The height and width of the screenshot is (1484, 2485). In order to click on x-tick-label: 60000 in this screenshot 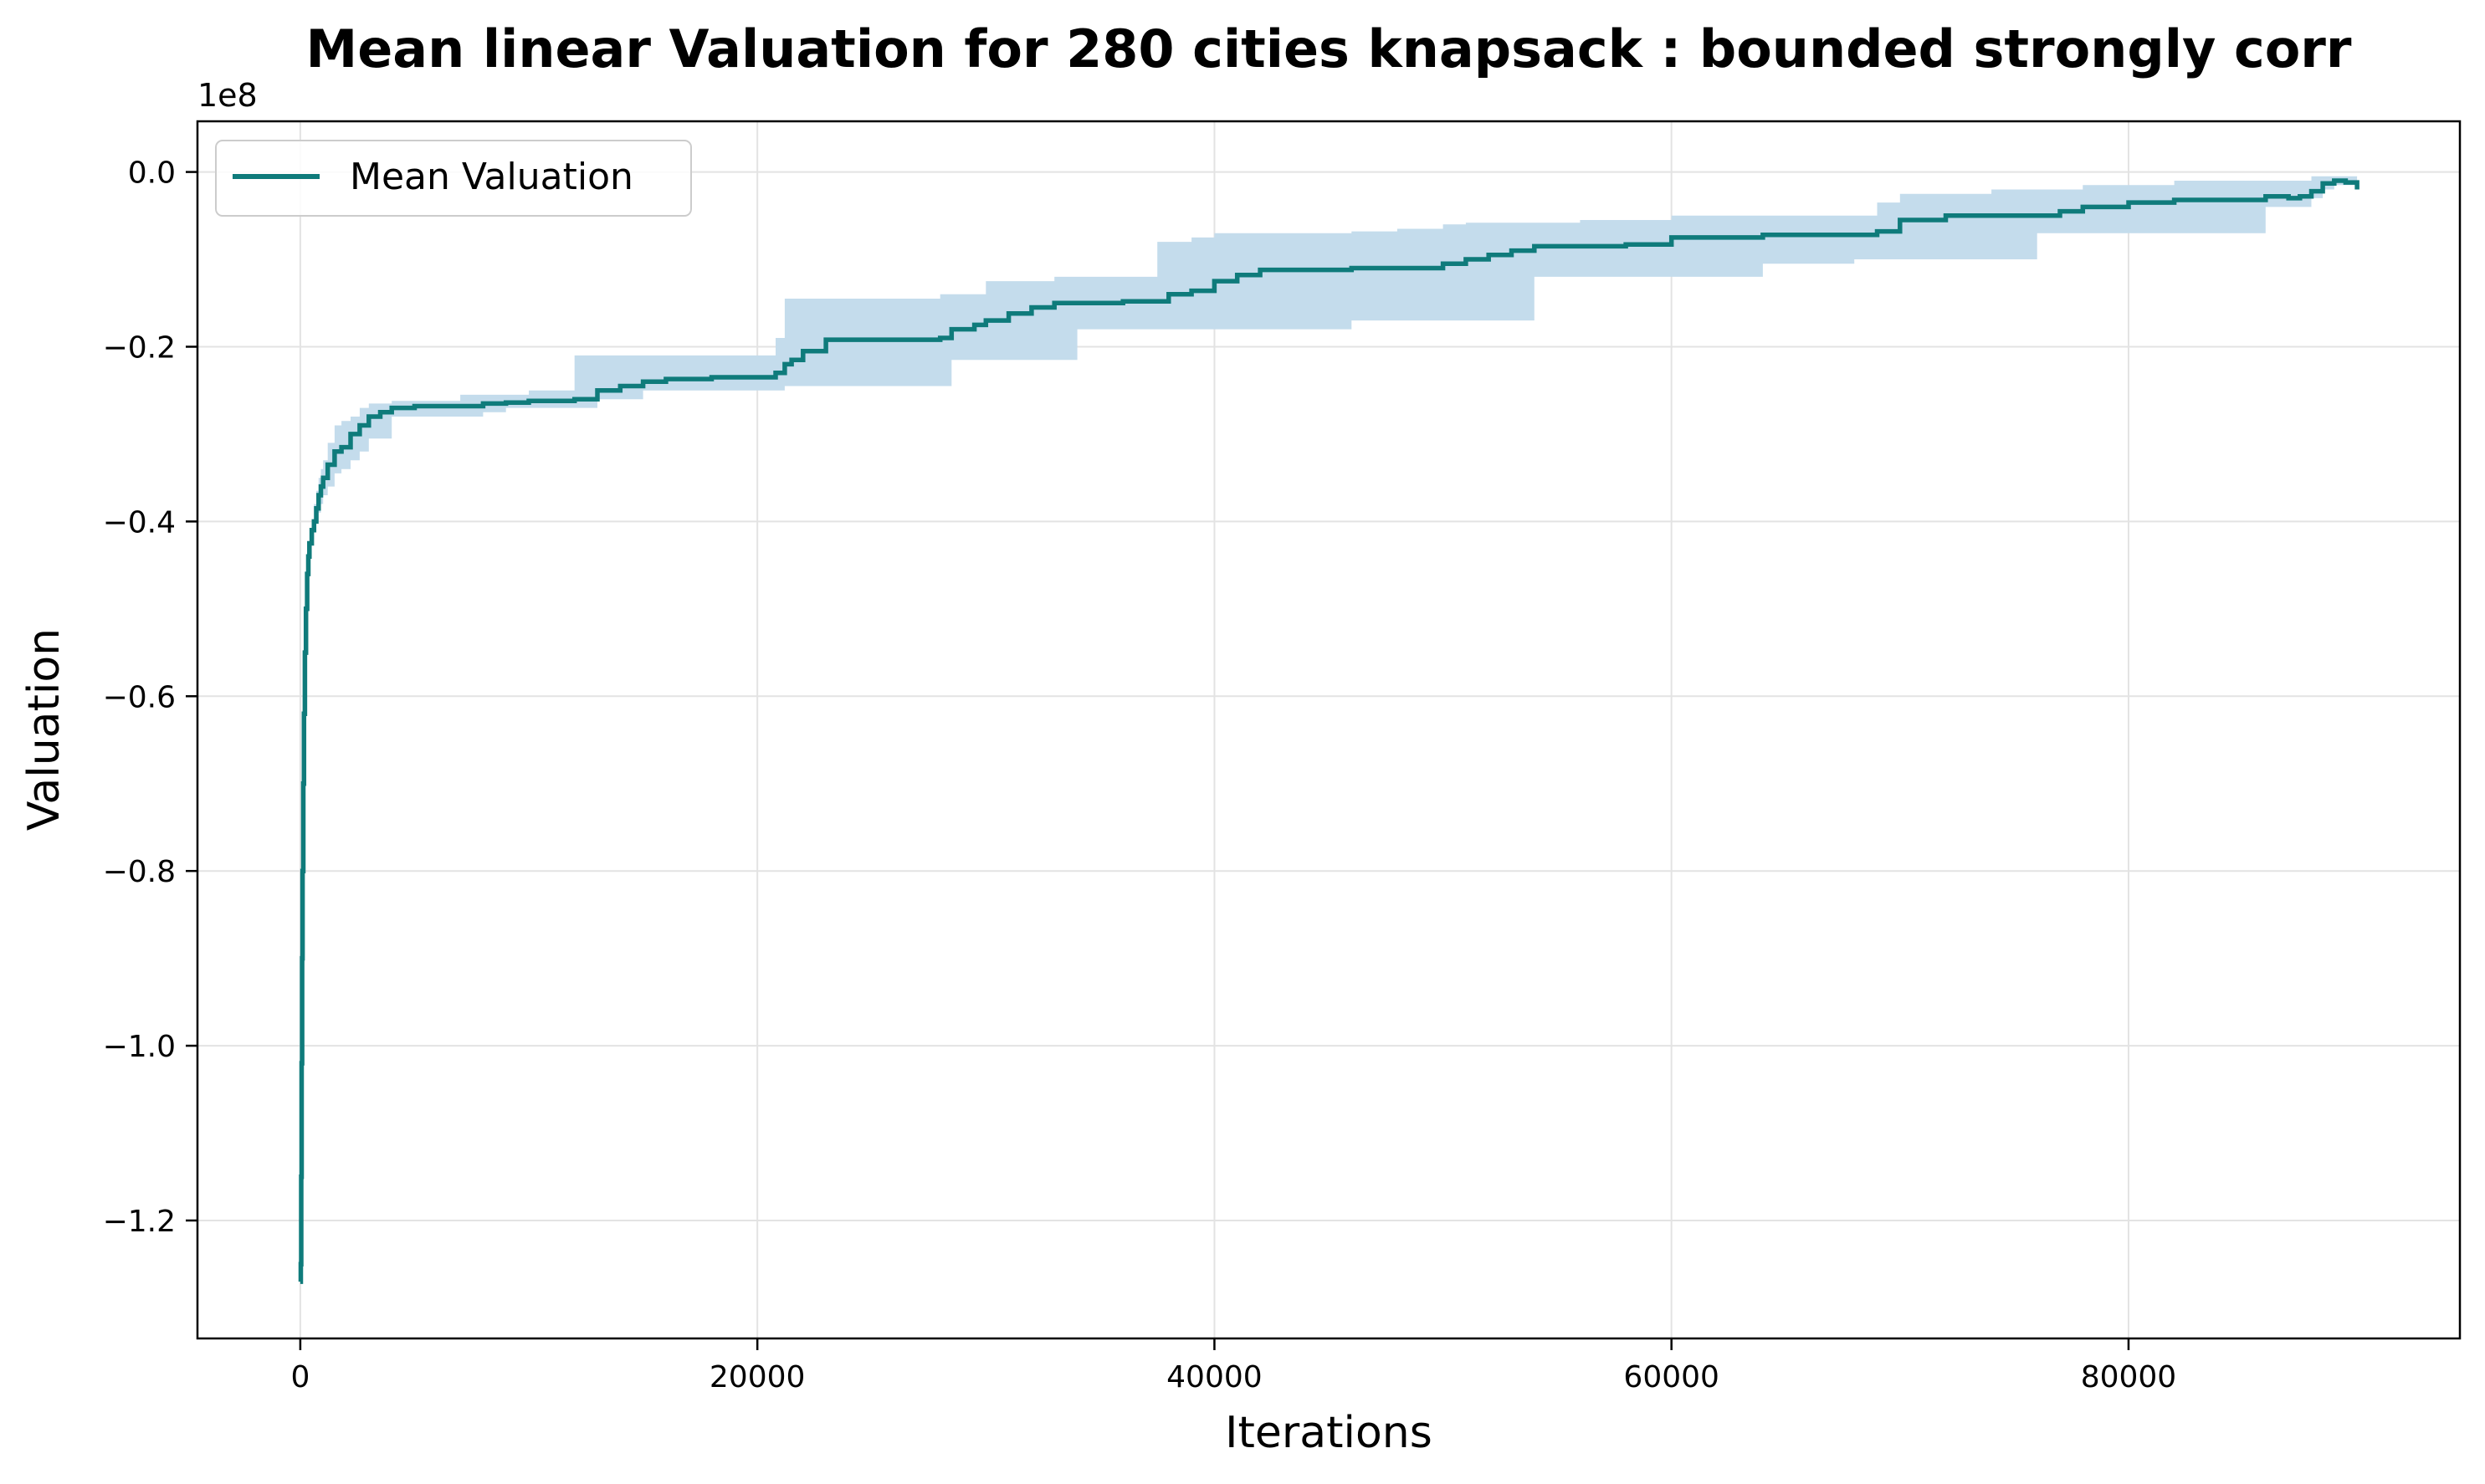, I will do `click(1671, 1377)`.